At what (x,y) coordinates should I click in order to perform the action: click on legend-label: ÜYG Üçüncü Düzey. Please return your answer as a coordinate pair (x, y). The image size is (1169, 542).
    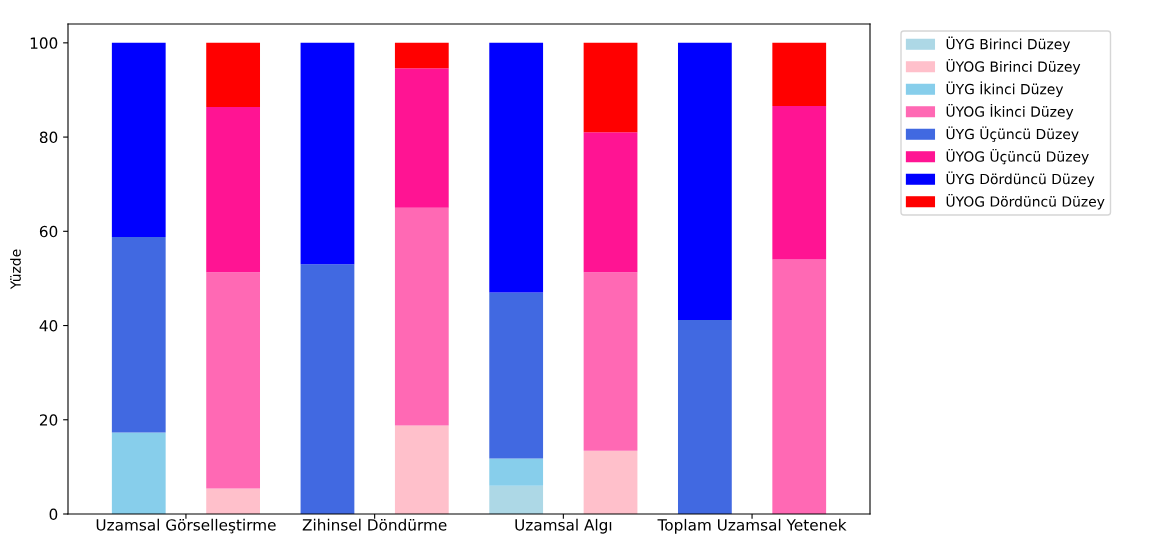
    Looking at the image, I should click on (1012, 134).